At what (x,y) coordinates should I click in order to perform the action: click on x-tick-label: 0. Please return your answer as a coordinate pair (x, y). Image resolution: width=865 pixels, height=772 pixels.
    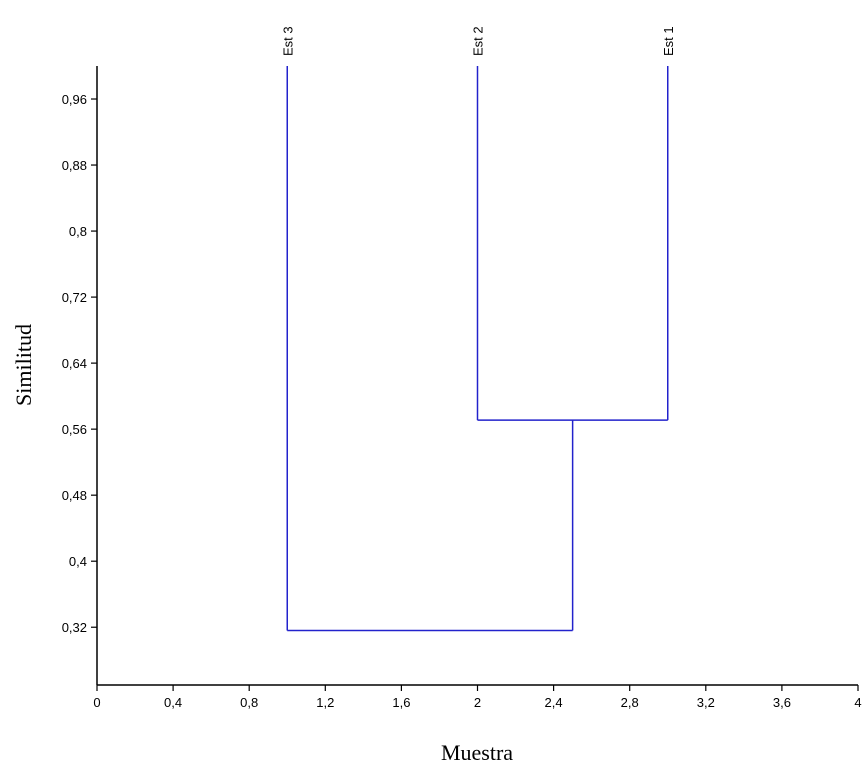
    Looking at the image, I should click on (96, 702).